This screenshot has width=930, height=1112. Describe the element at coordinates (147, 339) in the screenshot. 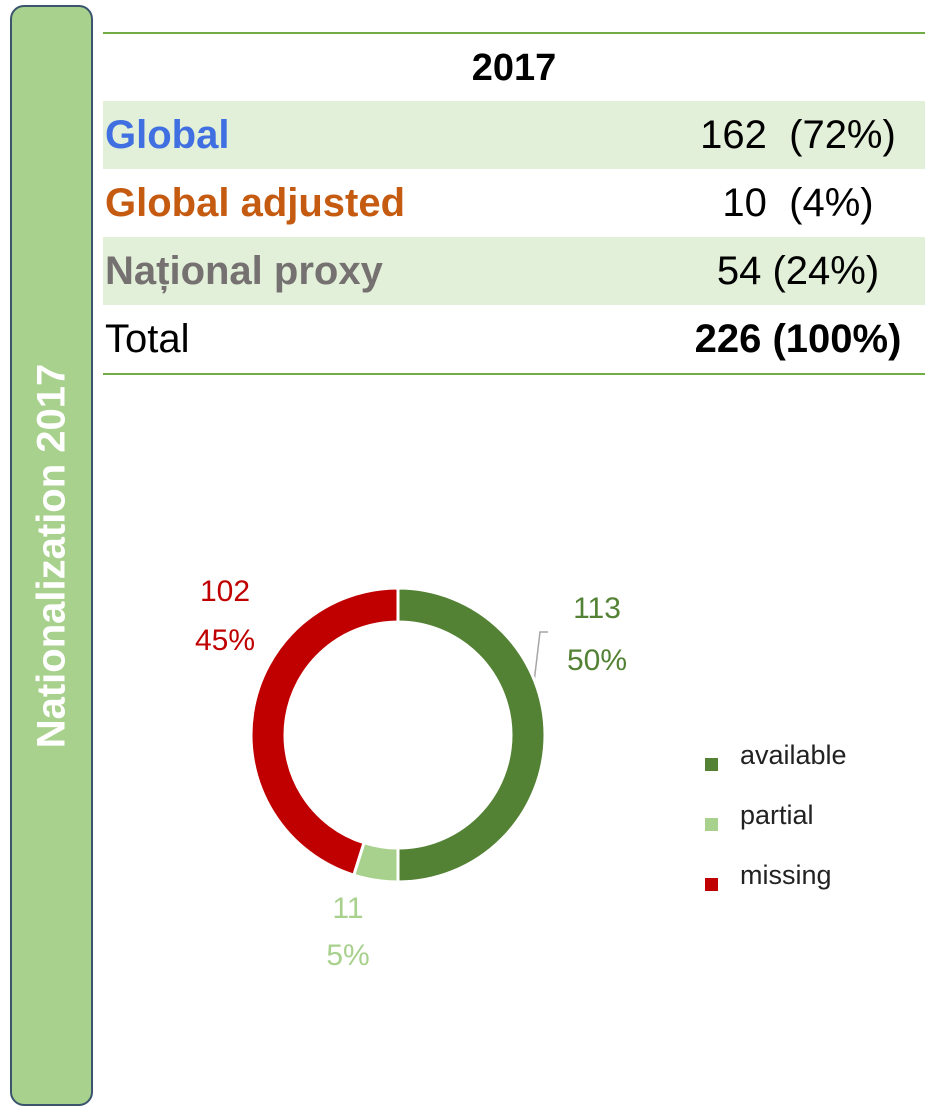

I see `row-label: Total` at that location.